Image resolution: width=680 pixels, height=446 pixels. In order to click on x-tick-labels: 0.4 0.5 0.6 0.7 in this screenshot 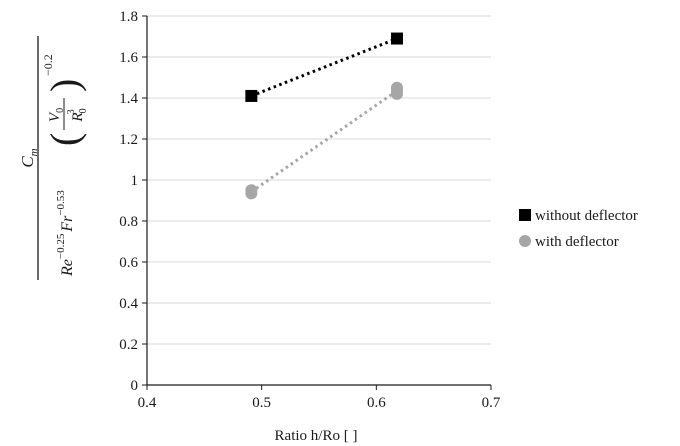, I will do `click(319, 403)`.